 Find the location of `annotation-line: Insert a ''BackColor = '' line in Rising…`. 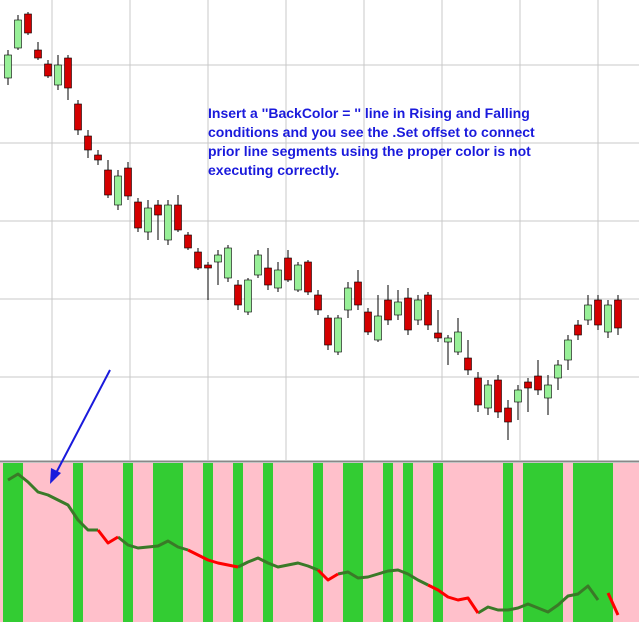

annotation-line: Insert a ''BackColor = '' line in Rising… is located at coordinates (369, 113).